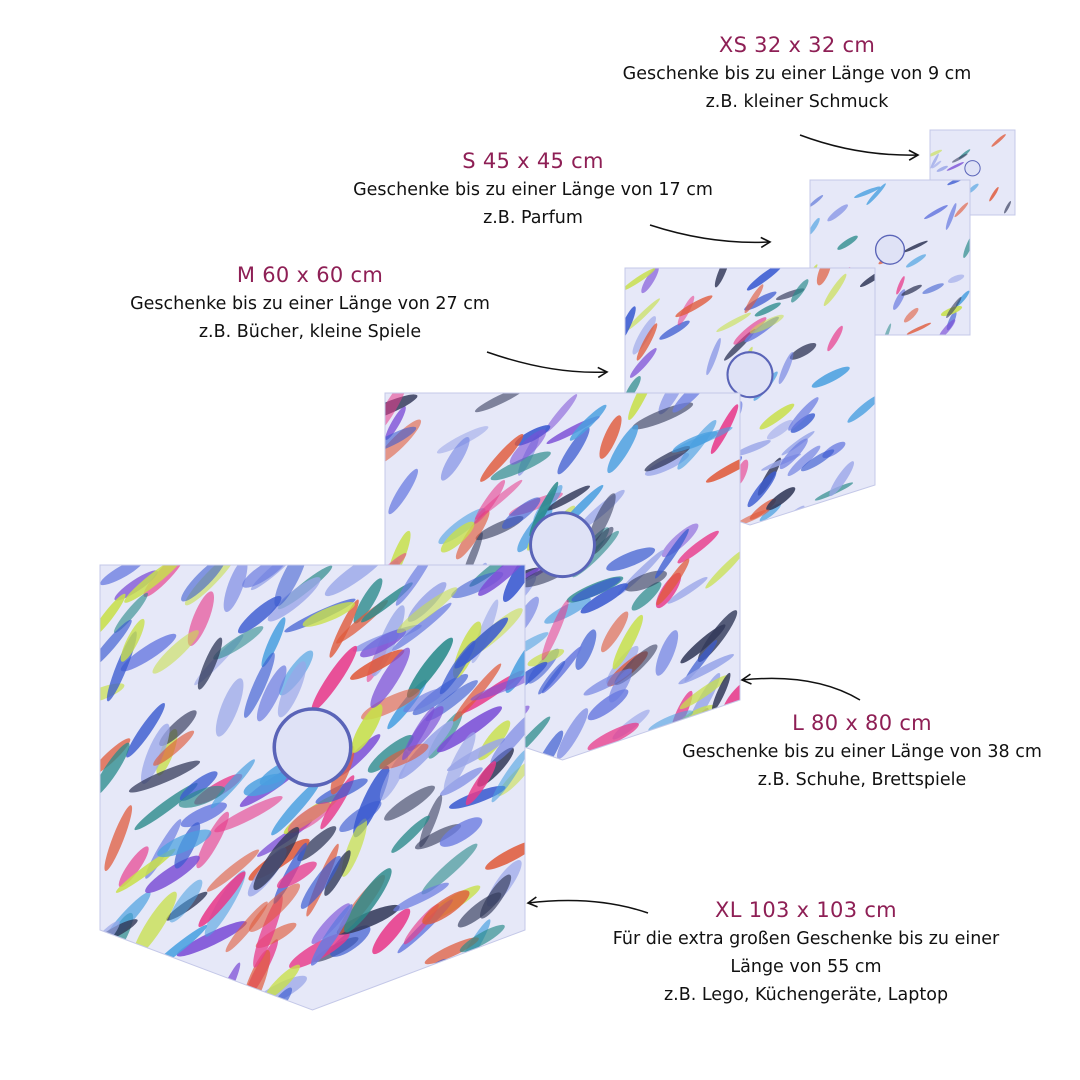 The image size is (1080, 1080). Describe the element at coordinates (587, 905) in the screenshot. I see `arrow-xl` at that location.